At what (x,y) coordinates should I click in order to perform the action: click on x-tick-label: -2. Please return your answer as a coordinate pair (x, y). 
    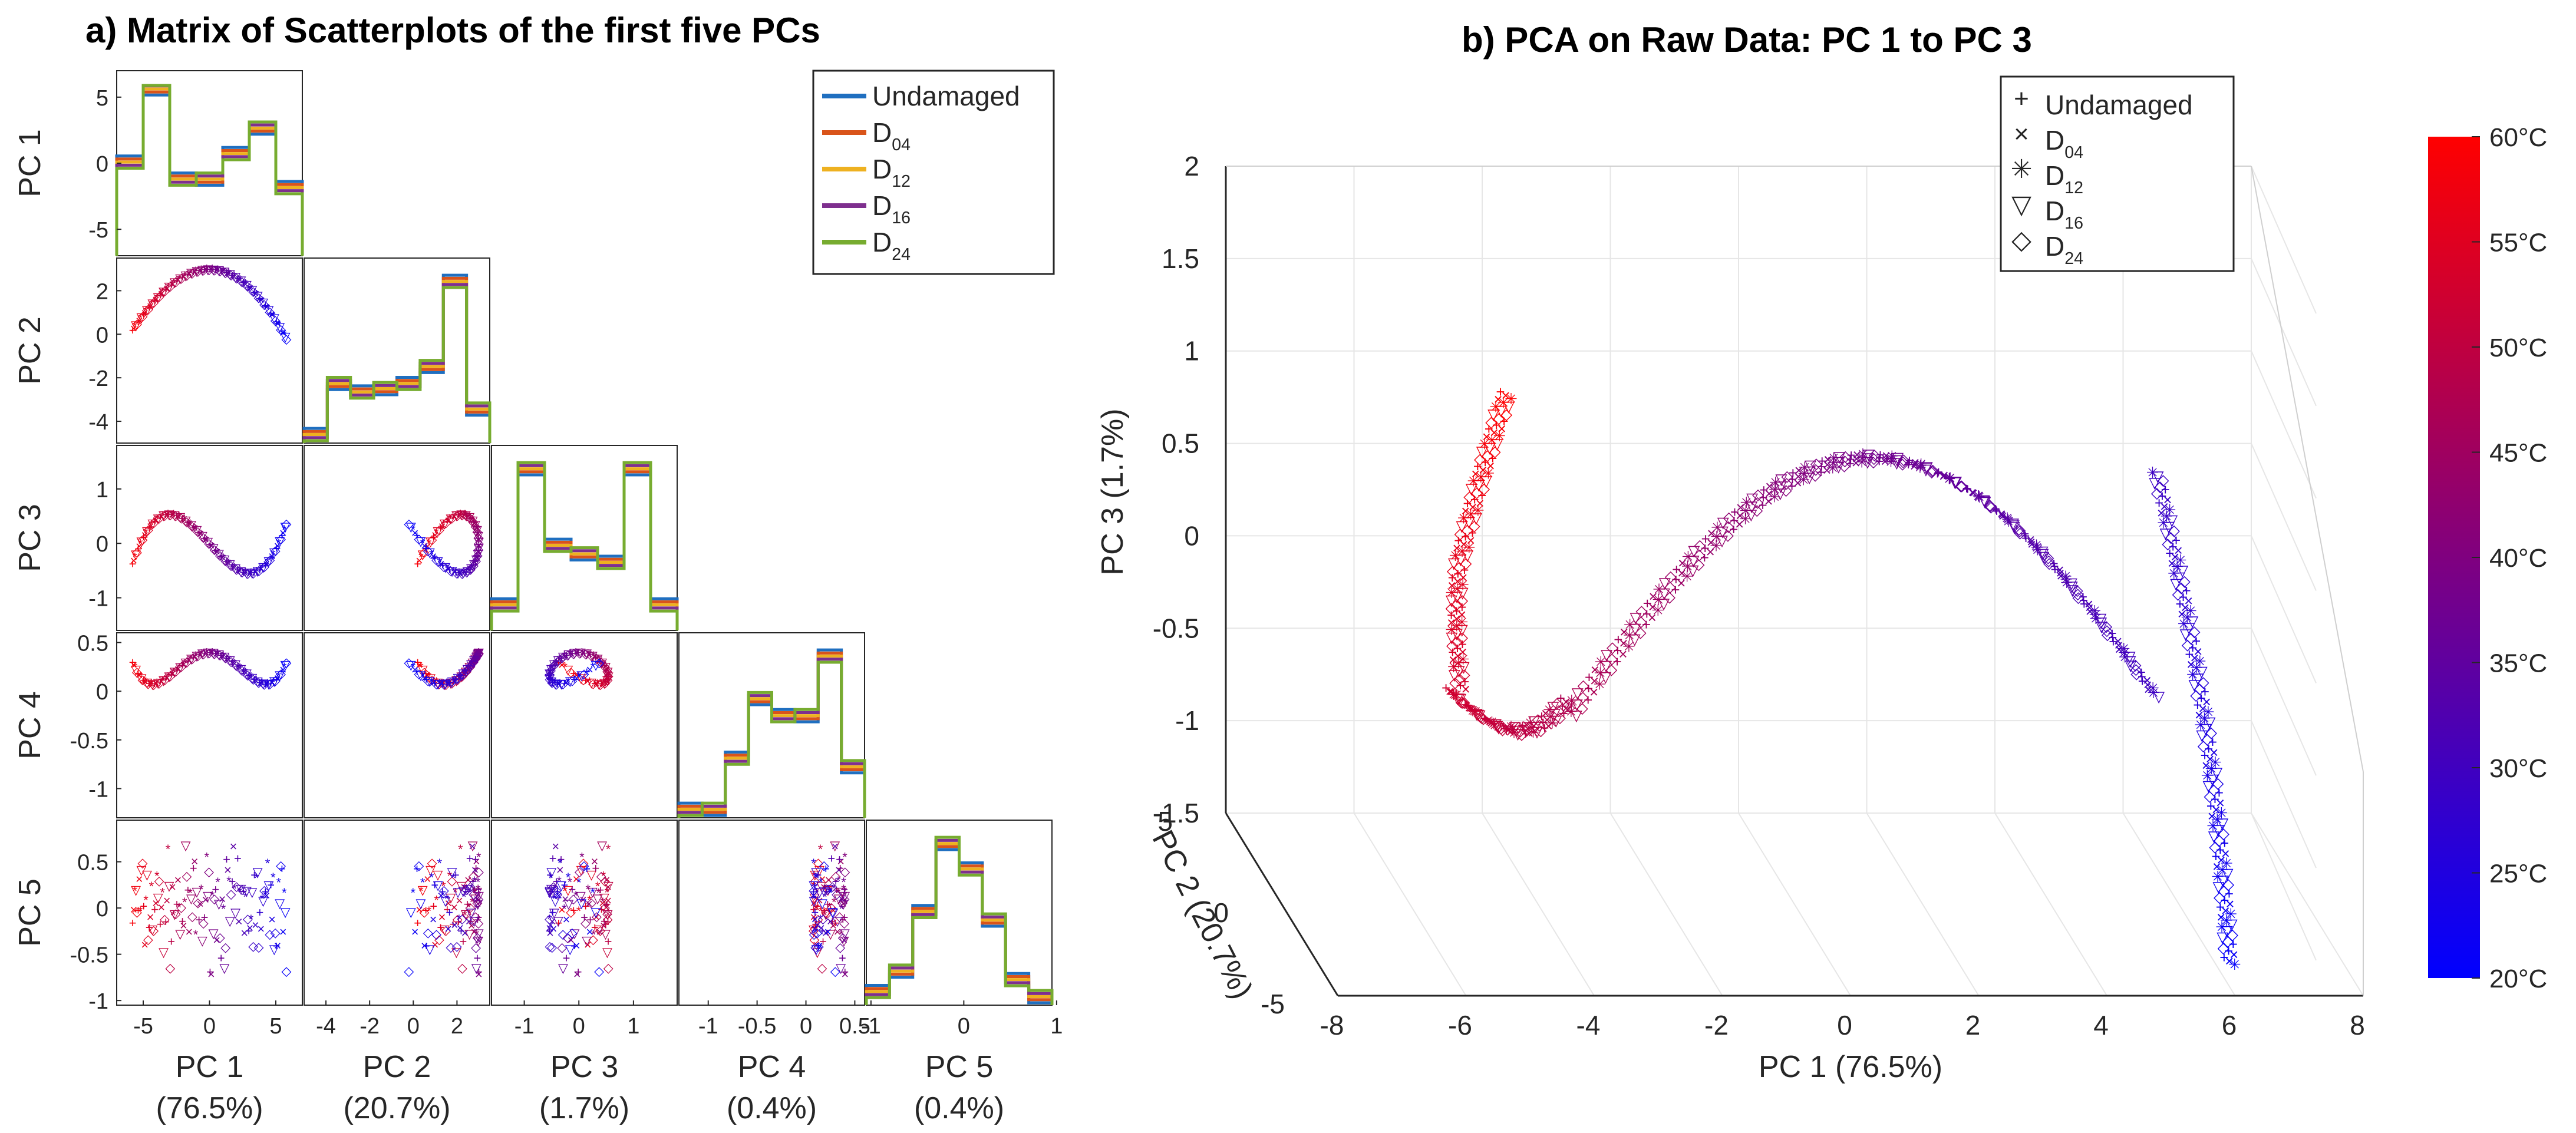
    Looking at the image, I should click on (1716, 1025).